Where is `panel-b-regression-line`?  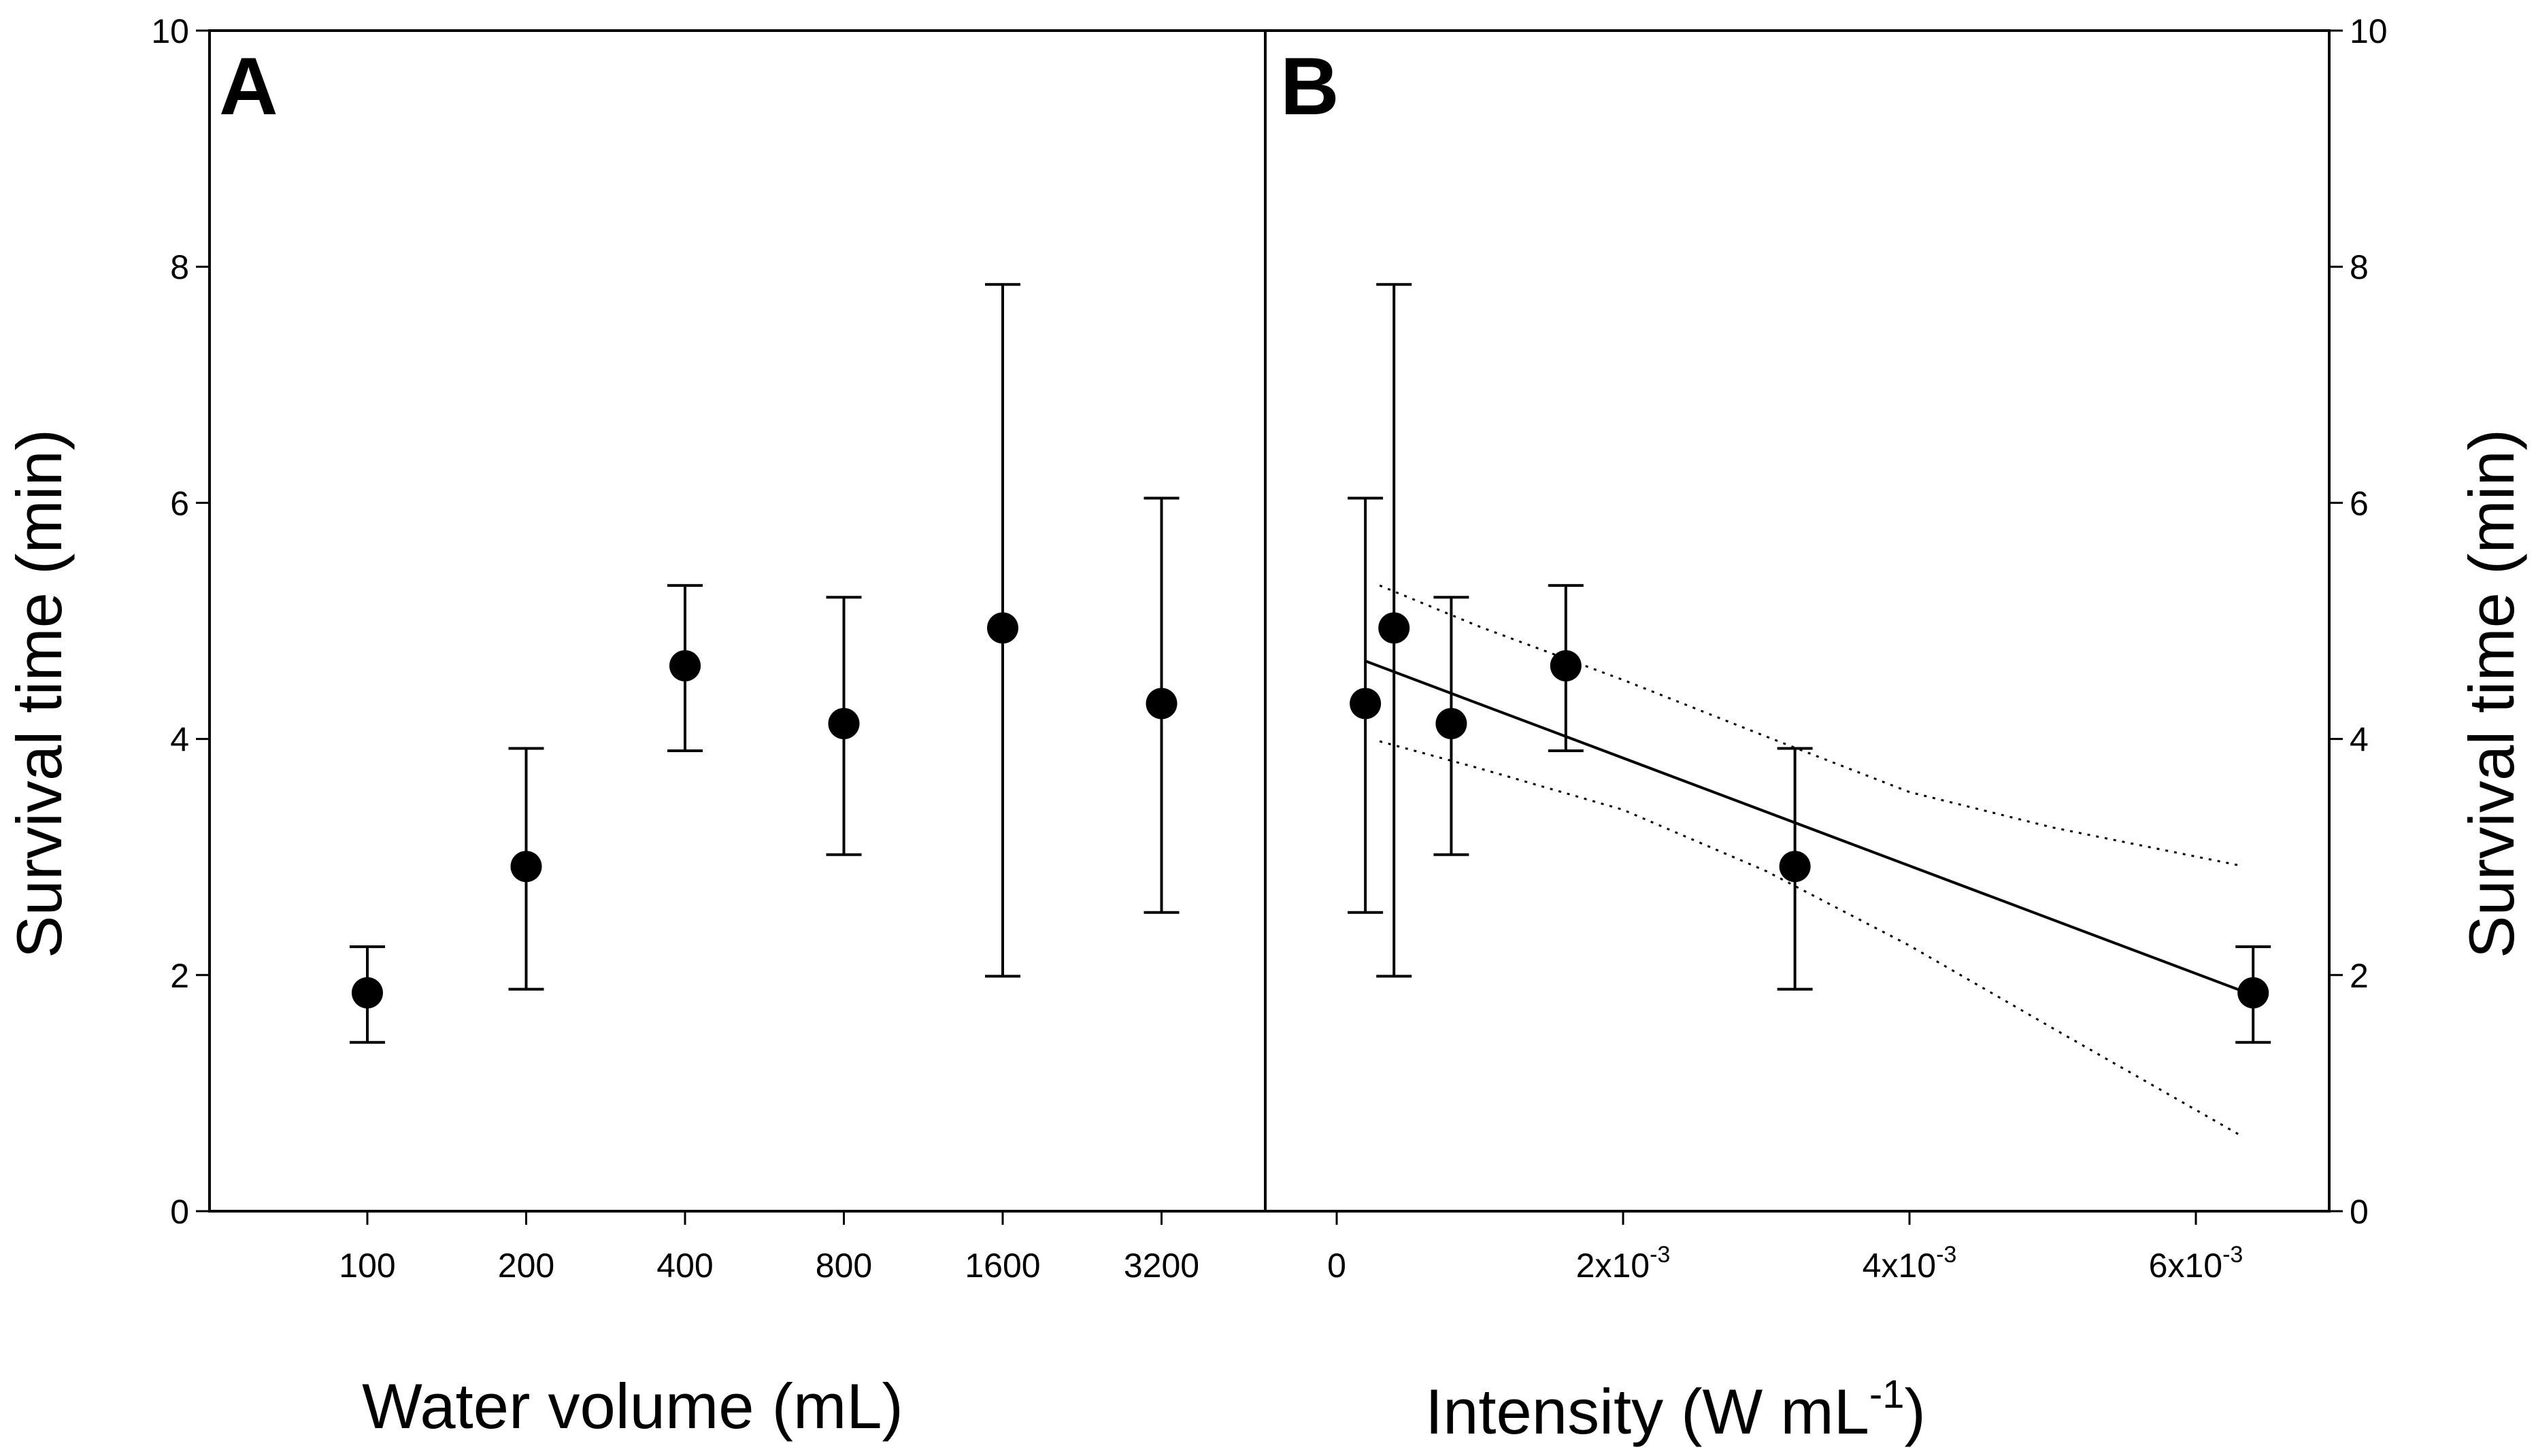
panel-b-regression-line is located at coordinates (1809, 828).